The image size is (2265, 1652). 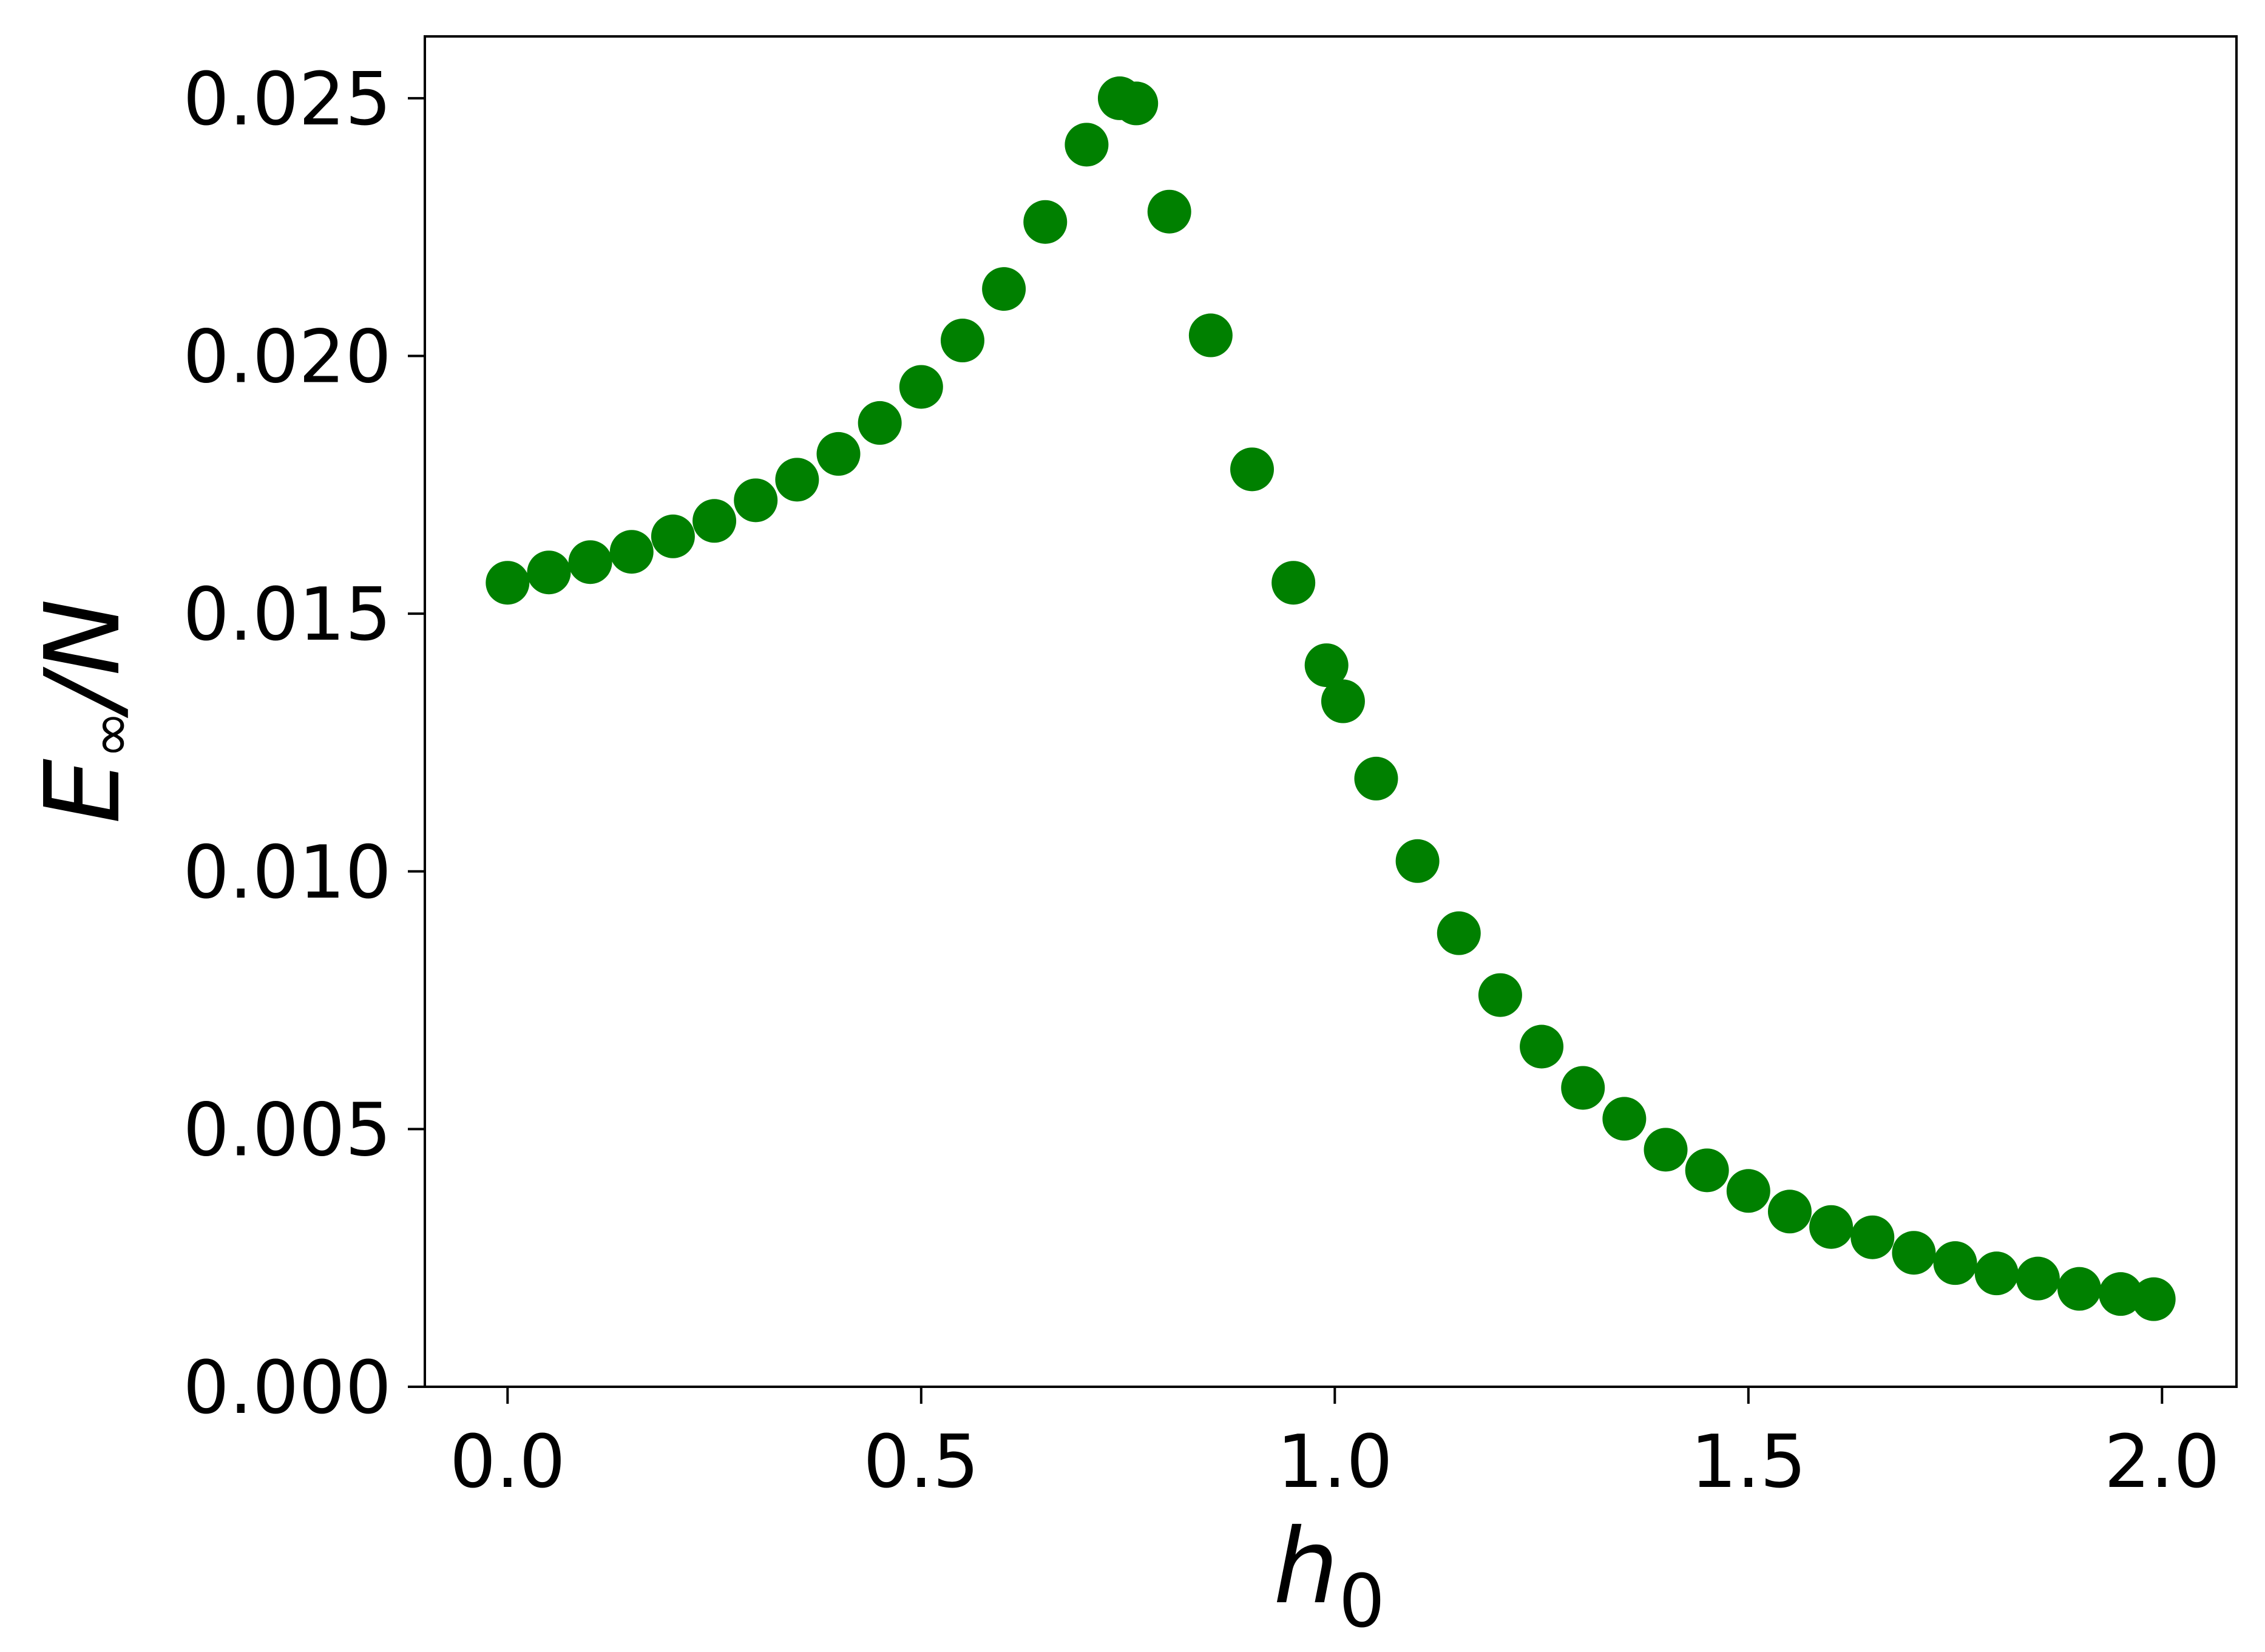 I want to click on y-tick-label: 0.020, so click(x=287, y=358).